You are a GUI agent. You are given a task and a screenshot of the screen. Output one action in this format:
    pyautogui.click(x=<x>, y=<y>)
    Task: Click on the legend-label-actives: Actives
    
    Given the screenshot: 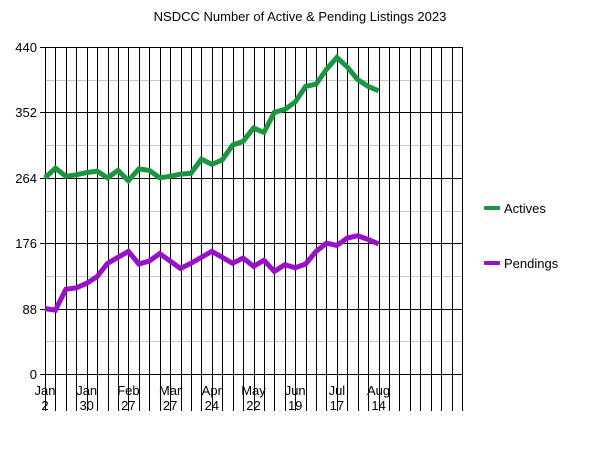 What is the action you would take?
    pyautogui.click(x=525, y=208)
    